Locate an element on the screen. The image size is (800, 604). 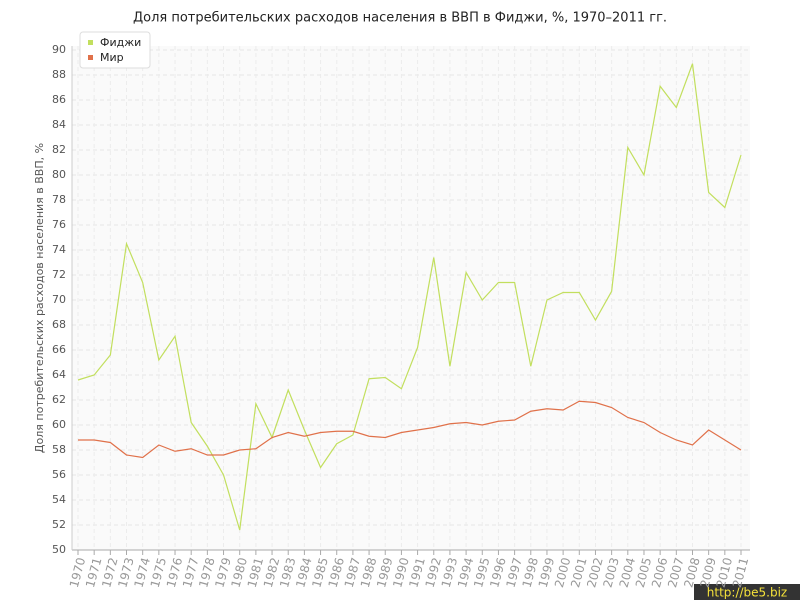
y-tick-label: 82 is located at coordinates (59, 149).